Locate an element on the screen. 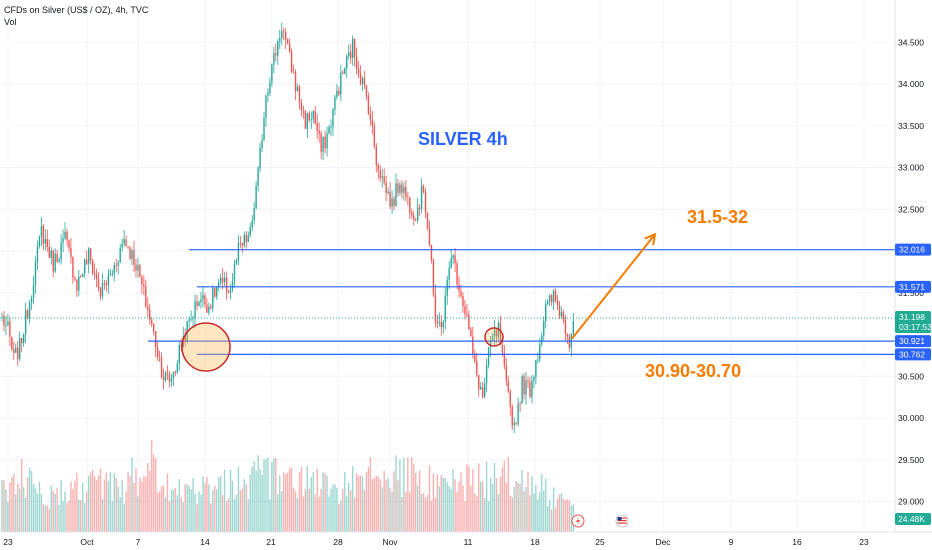 The image size is (932, 550). us-flag-icon is located at coordinates (622, 521).